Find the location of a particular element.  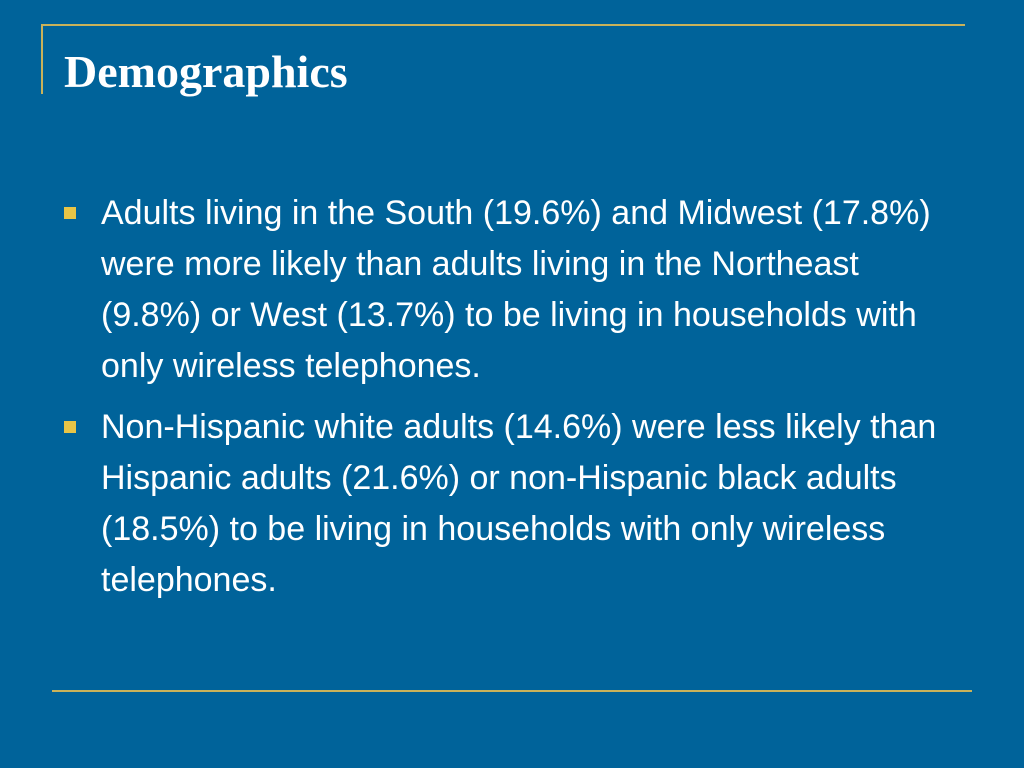

slide-title: Demographics is located at coordinates (206, 71).